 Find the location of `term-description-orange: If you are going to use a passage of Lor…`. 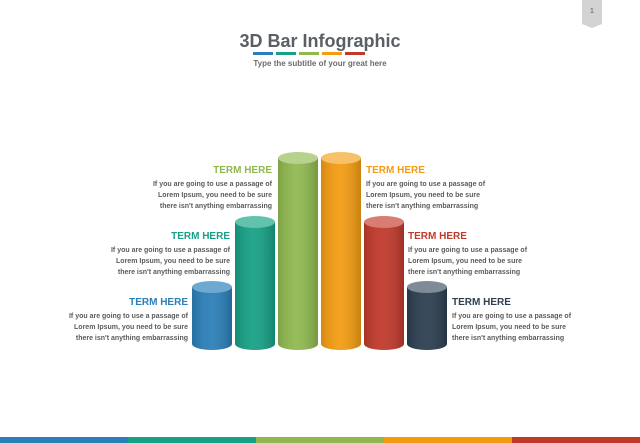

term-description-orange: If you are going to use a passage of Lor… is located at coordinates (441, 195).